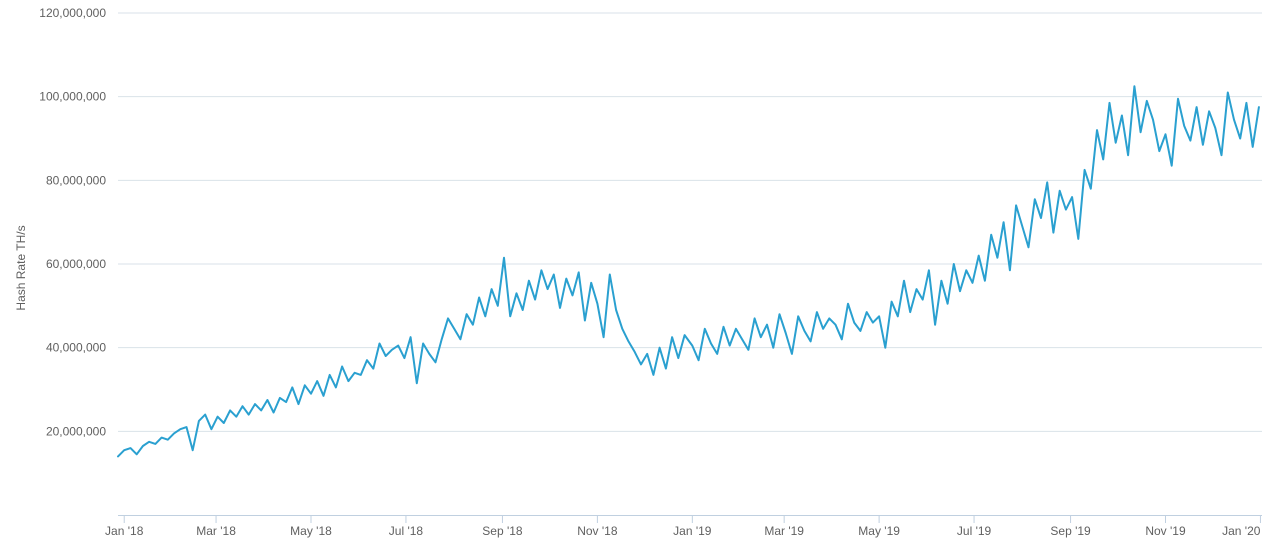 The width and height of the screenshot is (1280, 545). Describe the element at coordinates (1241, 531) in the screenshot. I see `x-tick-label: Jan '20` at that location.